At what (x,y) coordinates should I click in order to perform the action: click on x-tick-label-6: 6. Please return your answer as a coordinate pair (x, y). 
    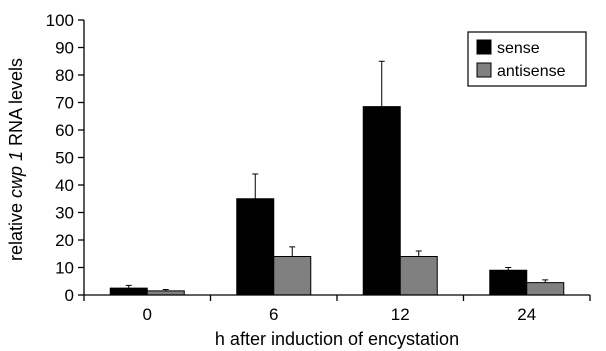
    Looking at the image, I should click on (273, 314).